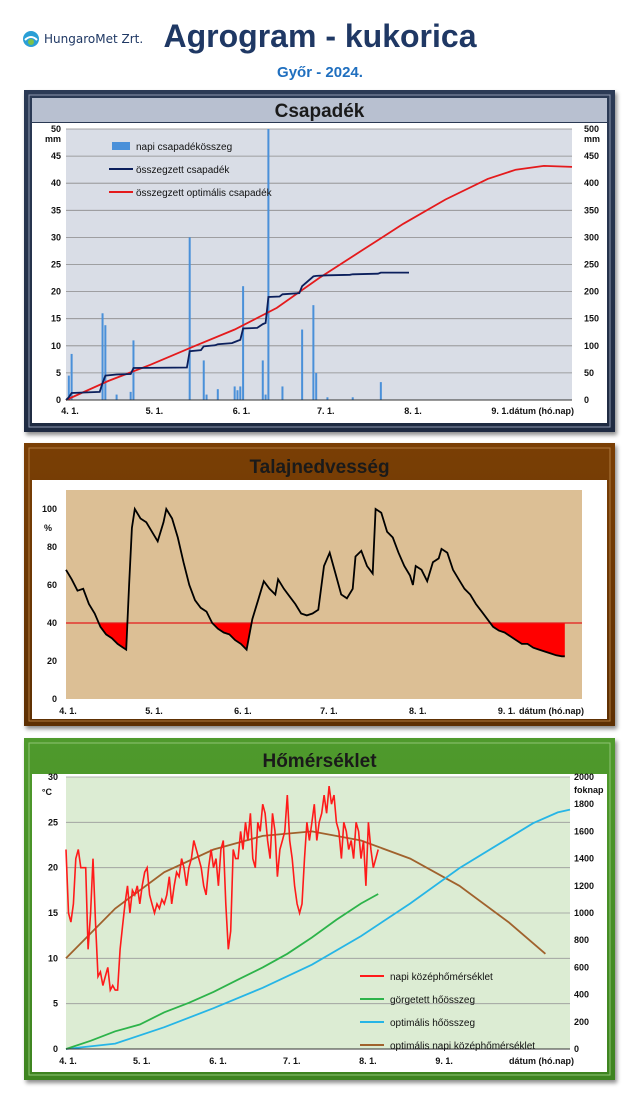  What do you see at coordinates (432, 1023) in the screenshot?
I see `legend-label: optimális hőösszeg` at bounding box center [432, 1023].